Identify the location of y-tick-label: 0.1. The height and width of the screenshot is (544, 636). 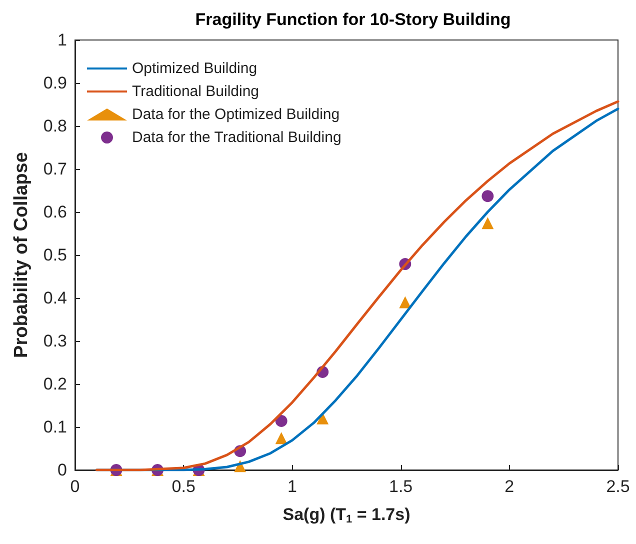
(55, 427).